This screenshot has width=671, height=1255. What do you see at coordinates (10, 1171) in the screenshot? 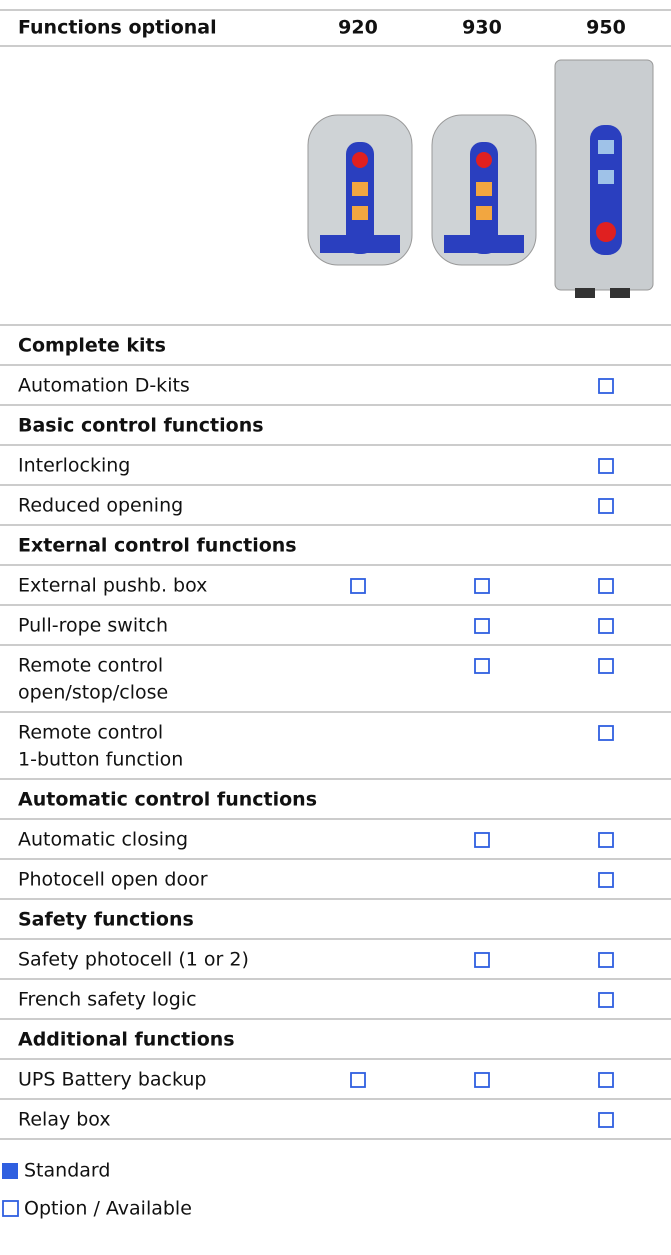
I see `legend-standard-swatch` at bounding box center [10, 1171].